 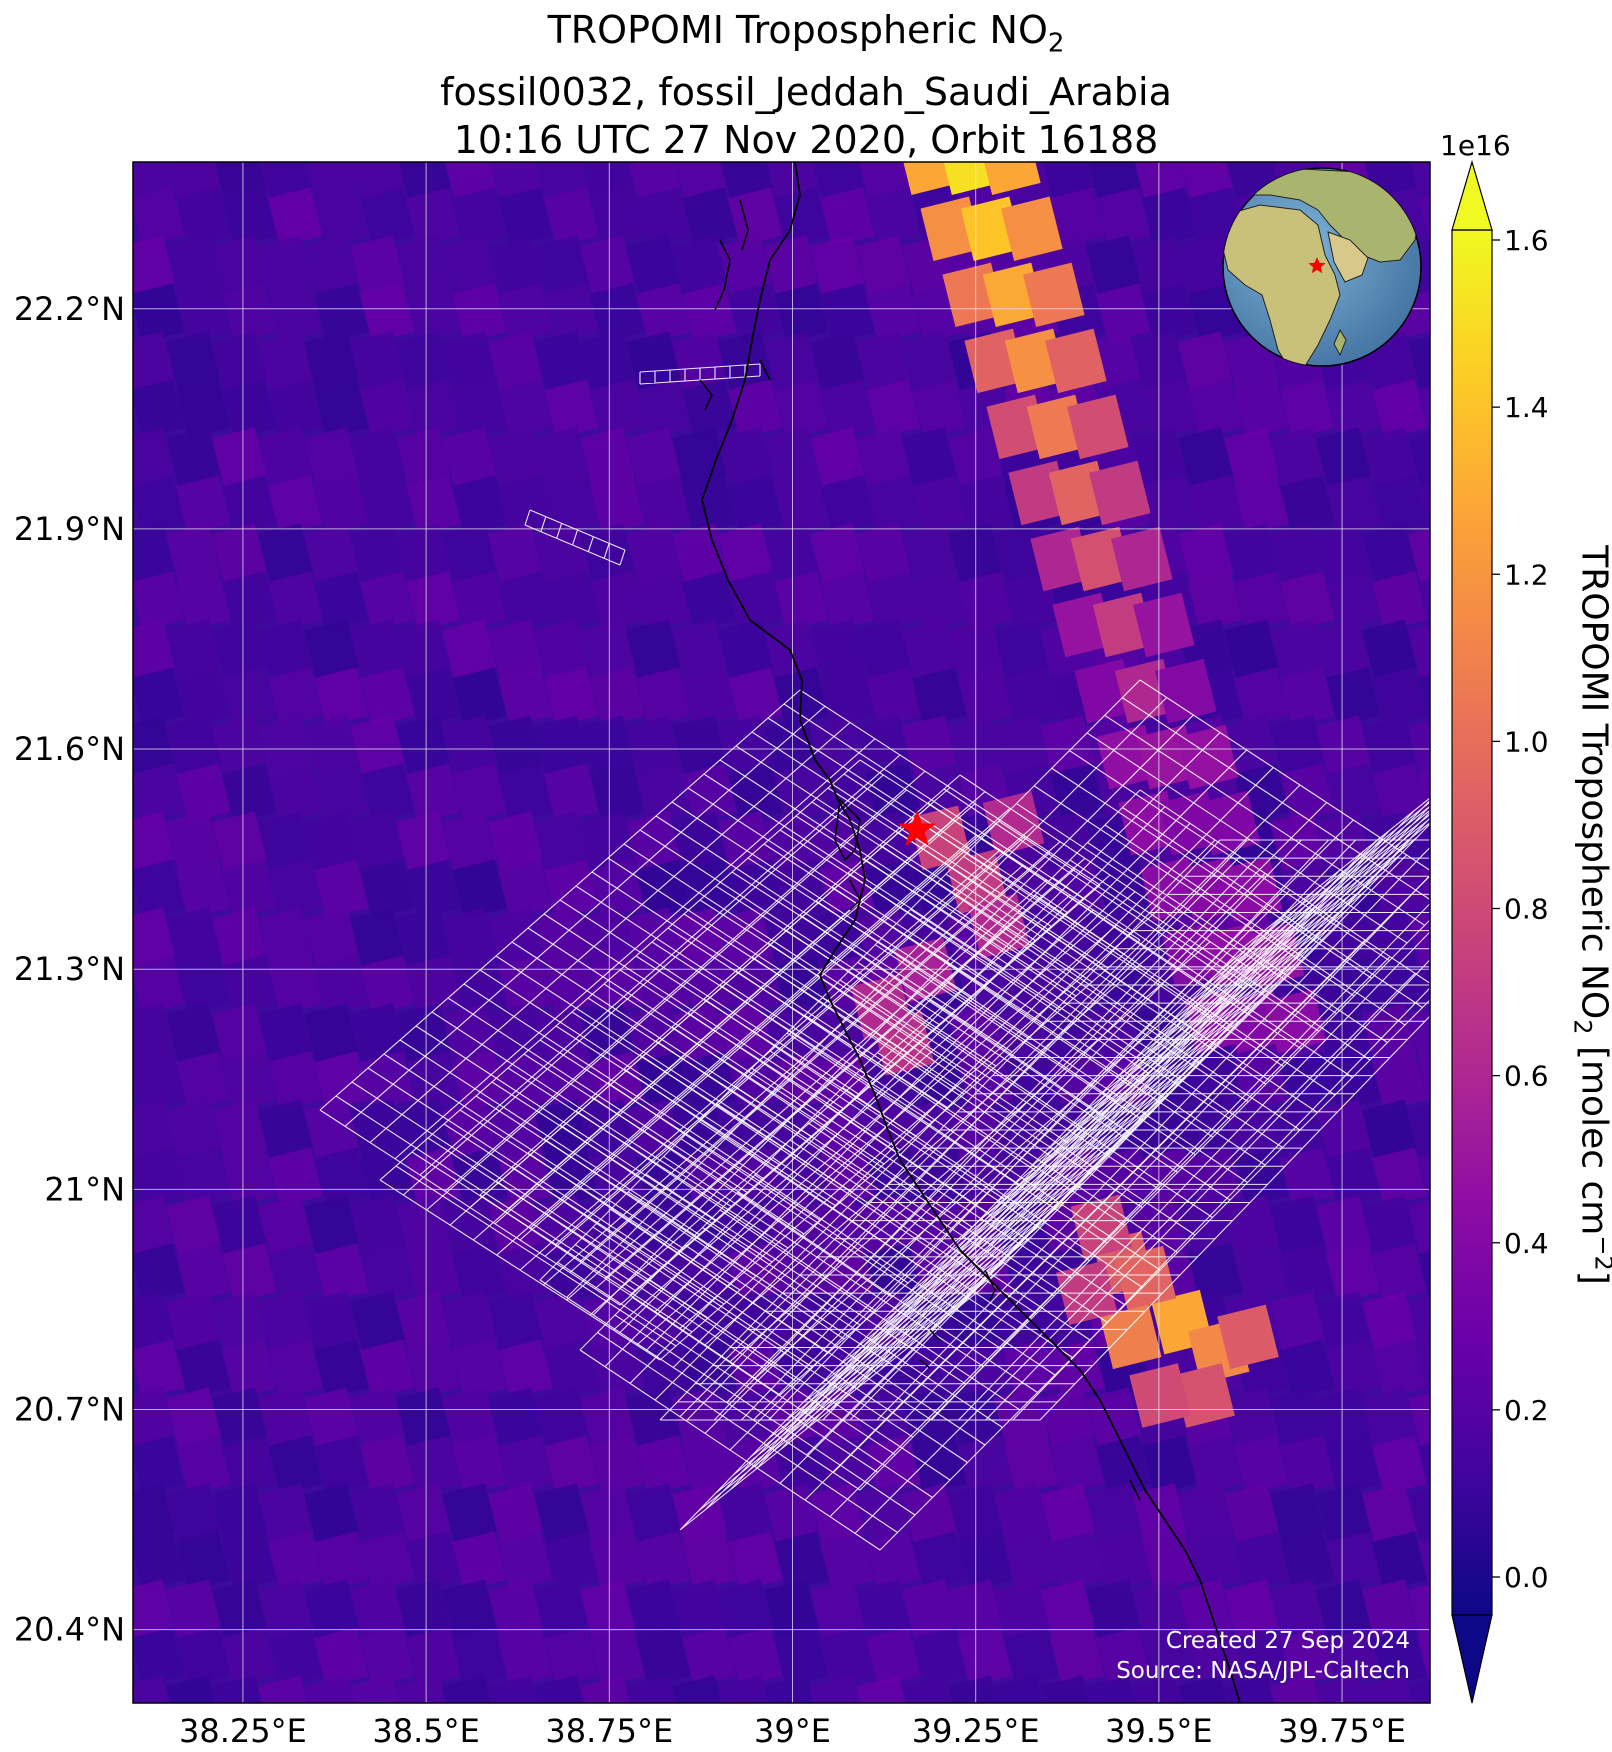 I want to click on lat-tick-label: 22.2°N, so click(x=69, y=309).